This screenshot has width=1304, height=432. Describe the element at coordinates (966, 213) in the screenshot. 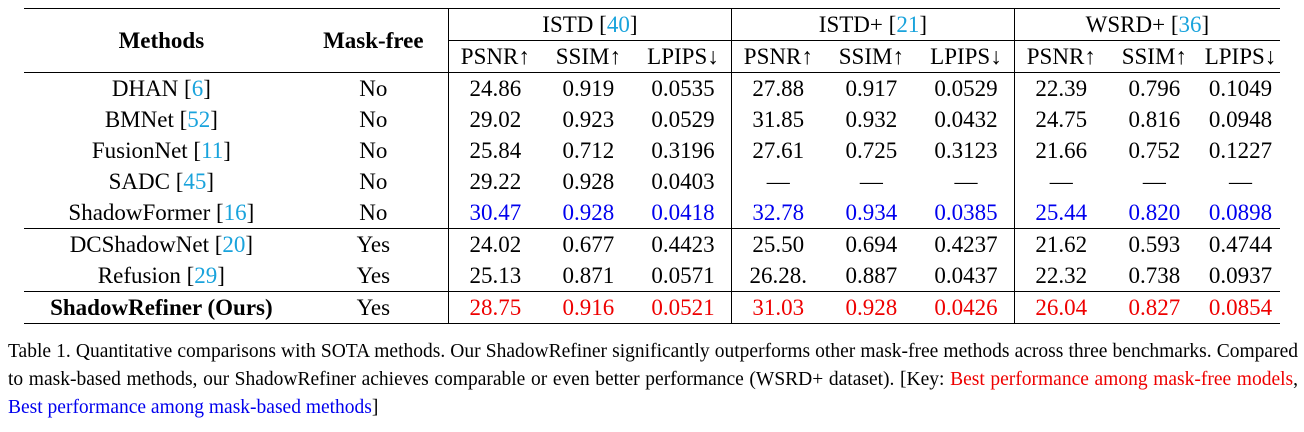

I see `cell-value: 0.0385` at that location.